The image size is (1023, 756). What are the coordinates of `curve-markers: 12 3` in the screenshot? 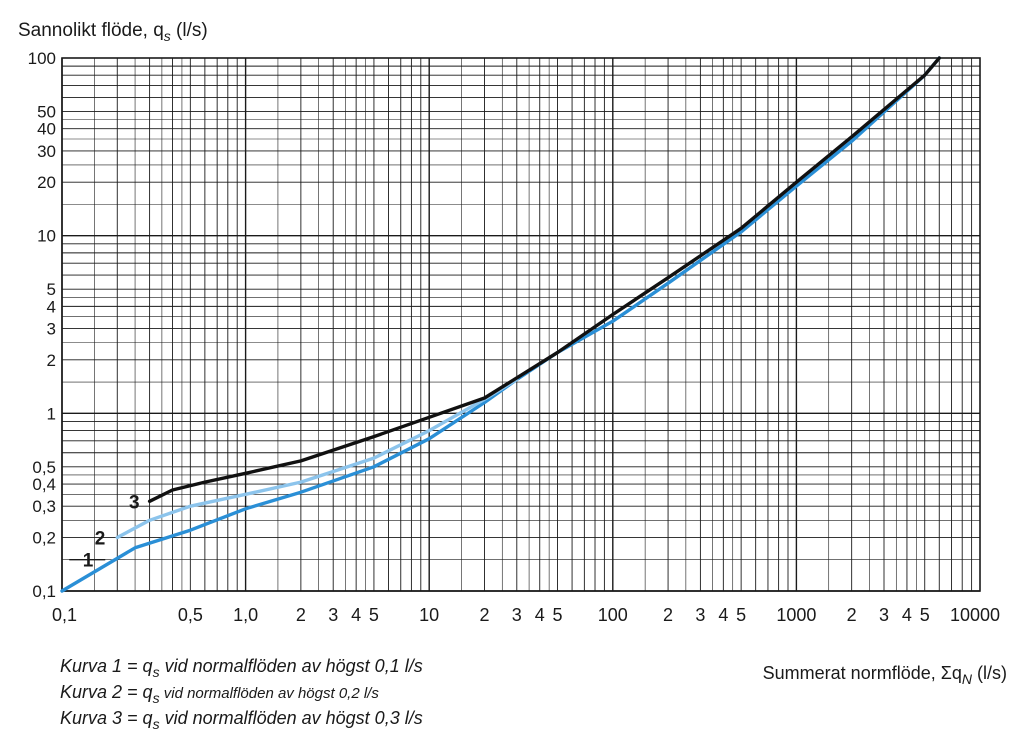 It's located at (104, 532).